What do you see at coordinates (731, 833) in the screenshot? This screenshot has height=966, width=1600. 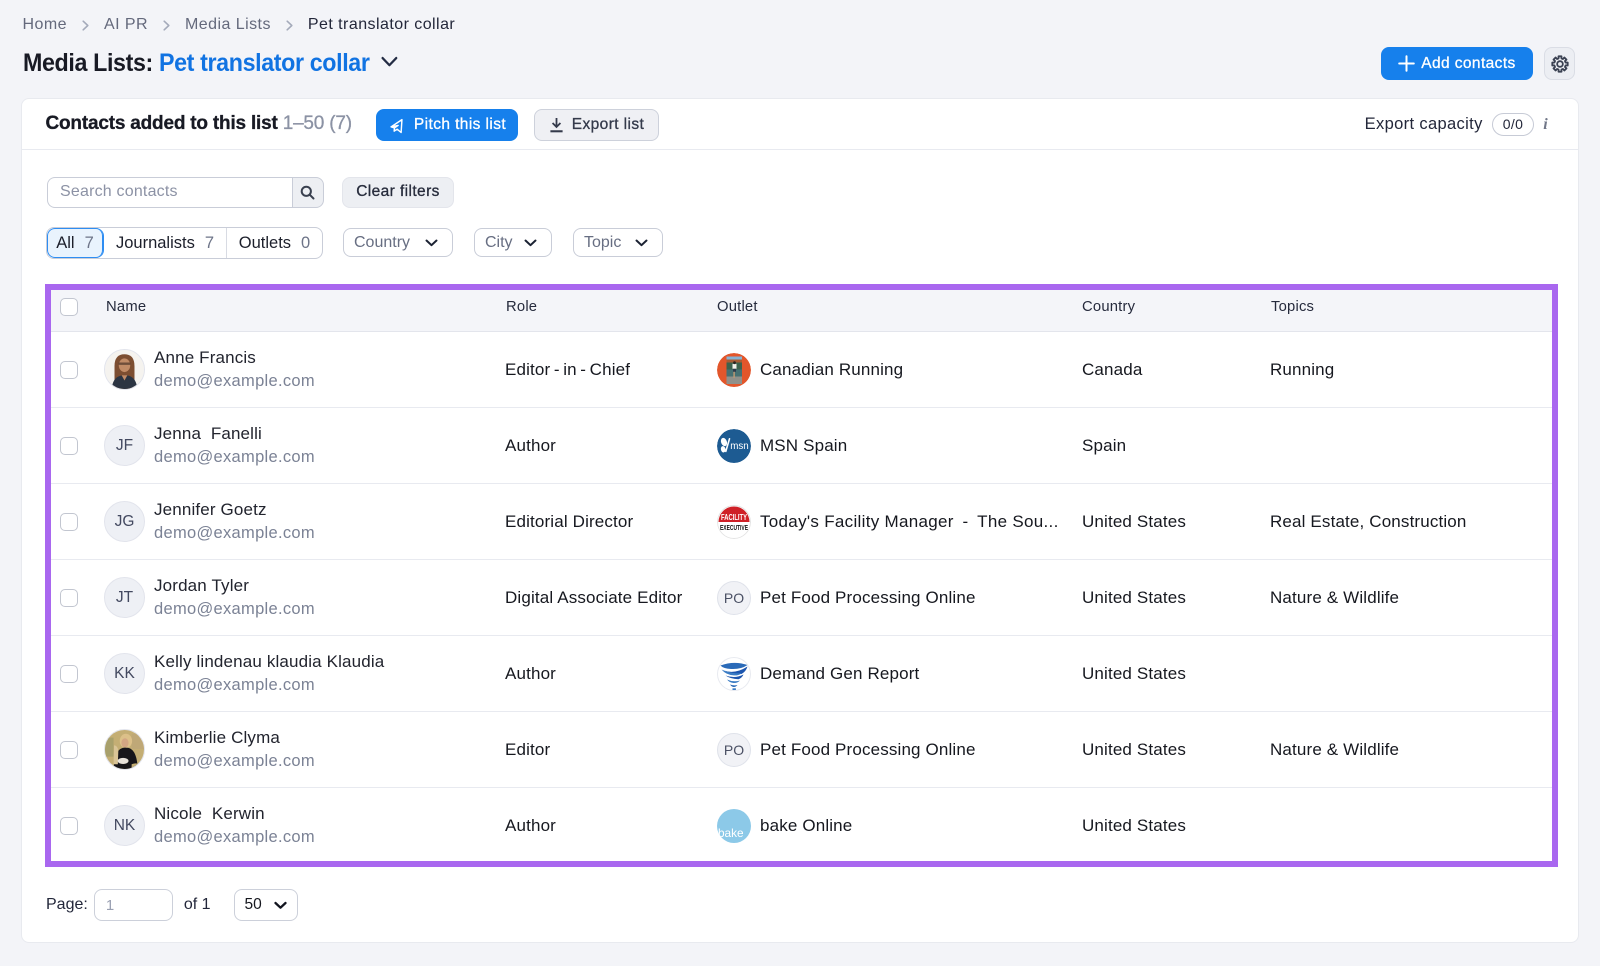 I see `svg-text: bake` at bounding box center [731, 833].